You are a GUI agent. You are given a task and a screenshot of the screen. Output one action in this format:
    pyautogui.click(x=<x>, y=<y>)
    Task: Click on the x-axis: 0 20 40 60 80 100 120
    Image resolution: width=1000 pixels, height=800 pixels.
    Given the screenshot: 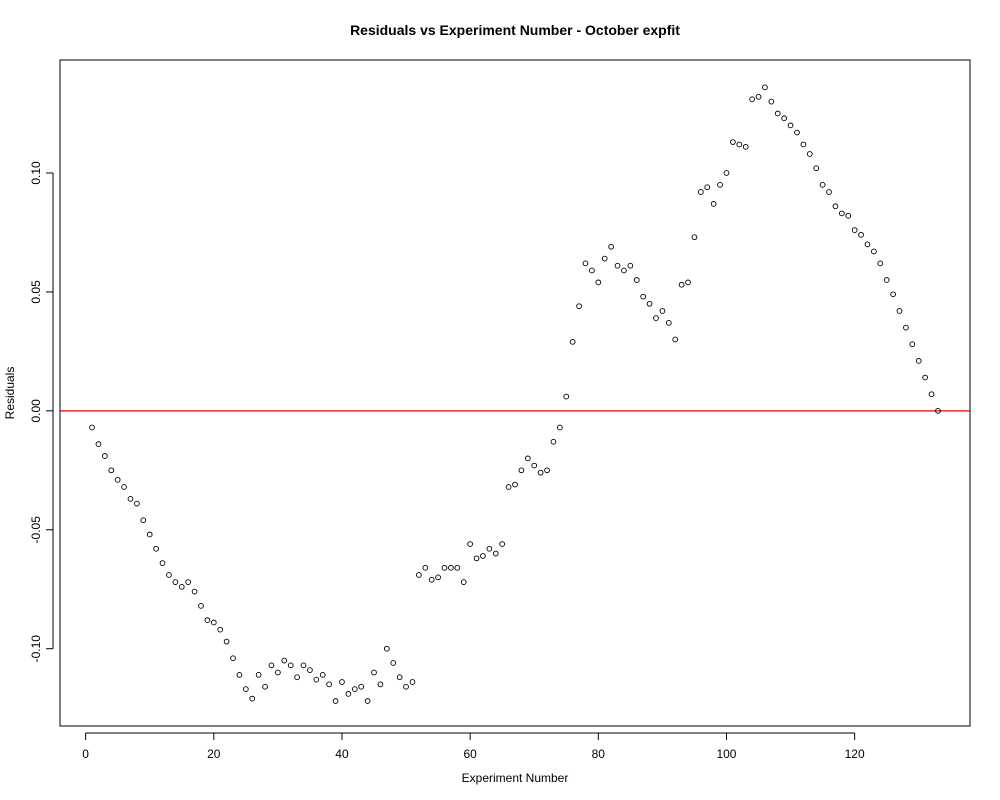 What is the action you would take?
    pyautogui.click(x=473, y=747)
    